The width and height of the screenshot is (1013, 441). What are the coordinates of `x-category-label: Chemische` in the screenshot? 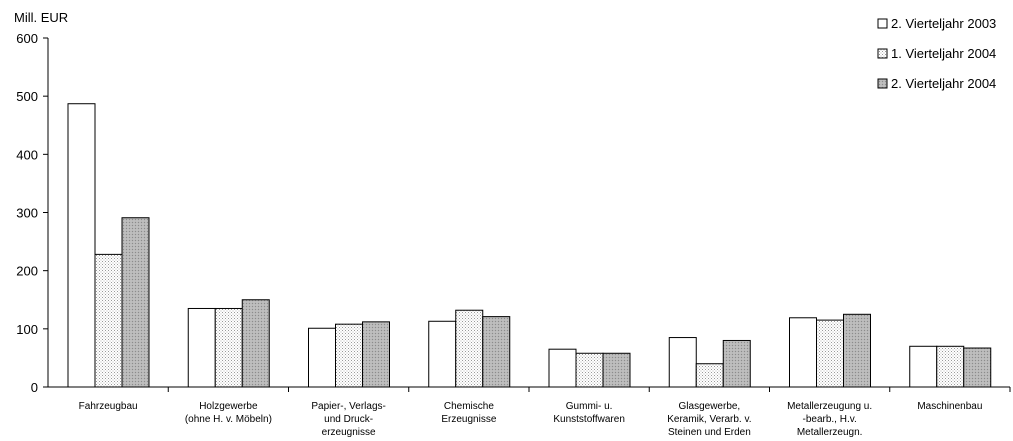 It's located at (469, 406).